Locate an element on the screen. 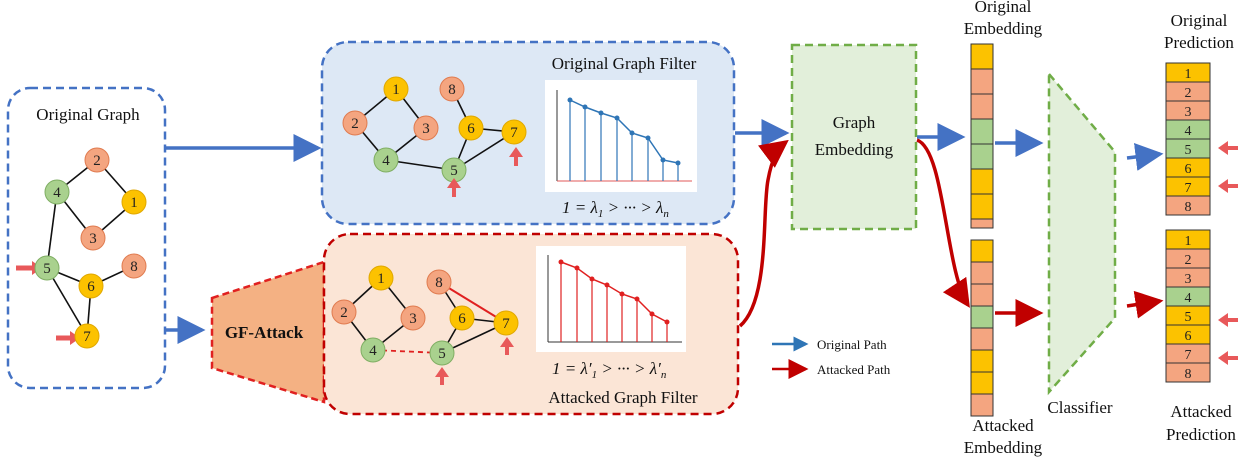  attacked-filter-title: Attacked Graph Filter is located at coordinates (623, 397).